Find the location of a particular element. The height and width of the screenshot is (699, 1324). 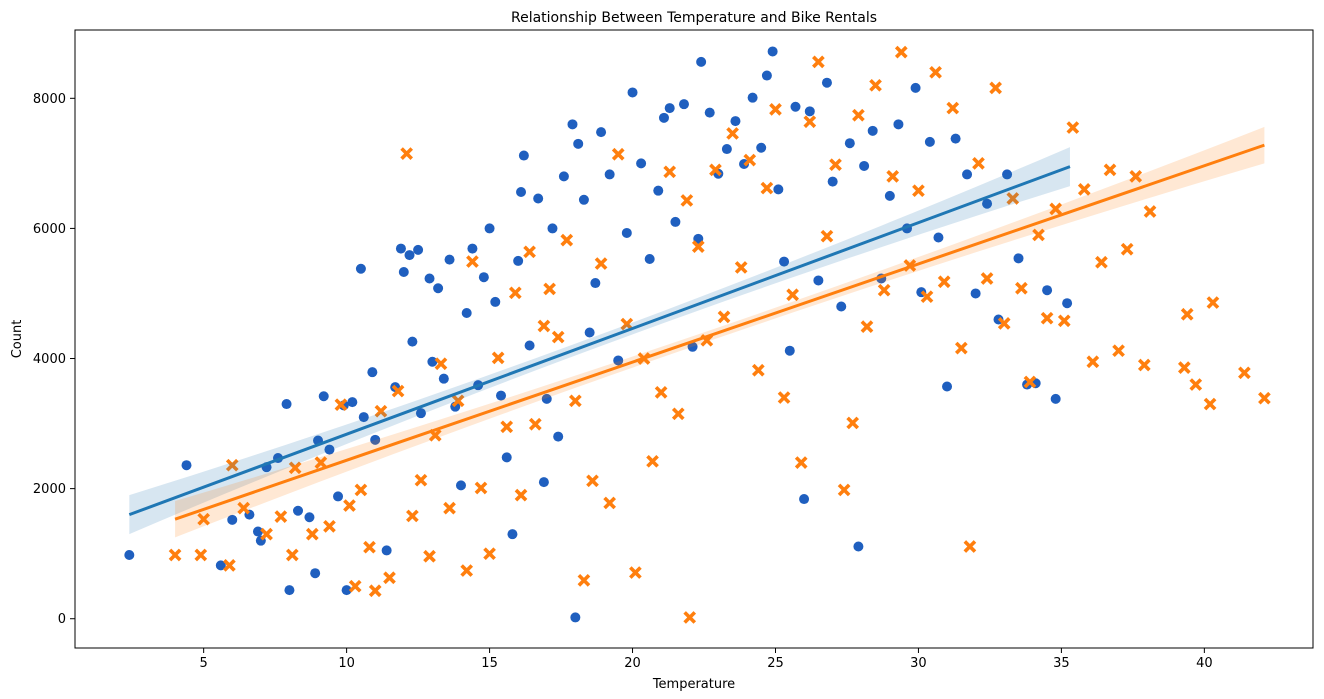

x-tick-label: 5 is located at coordinates (204, 663).